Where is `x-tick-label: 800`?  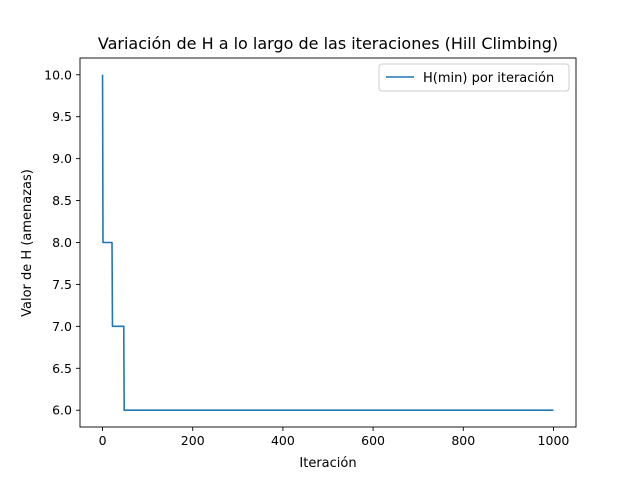 x-tick-label: 800 is located at coordinates (463, 440).